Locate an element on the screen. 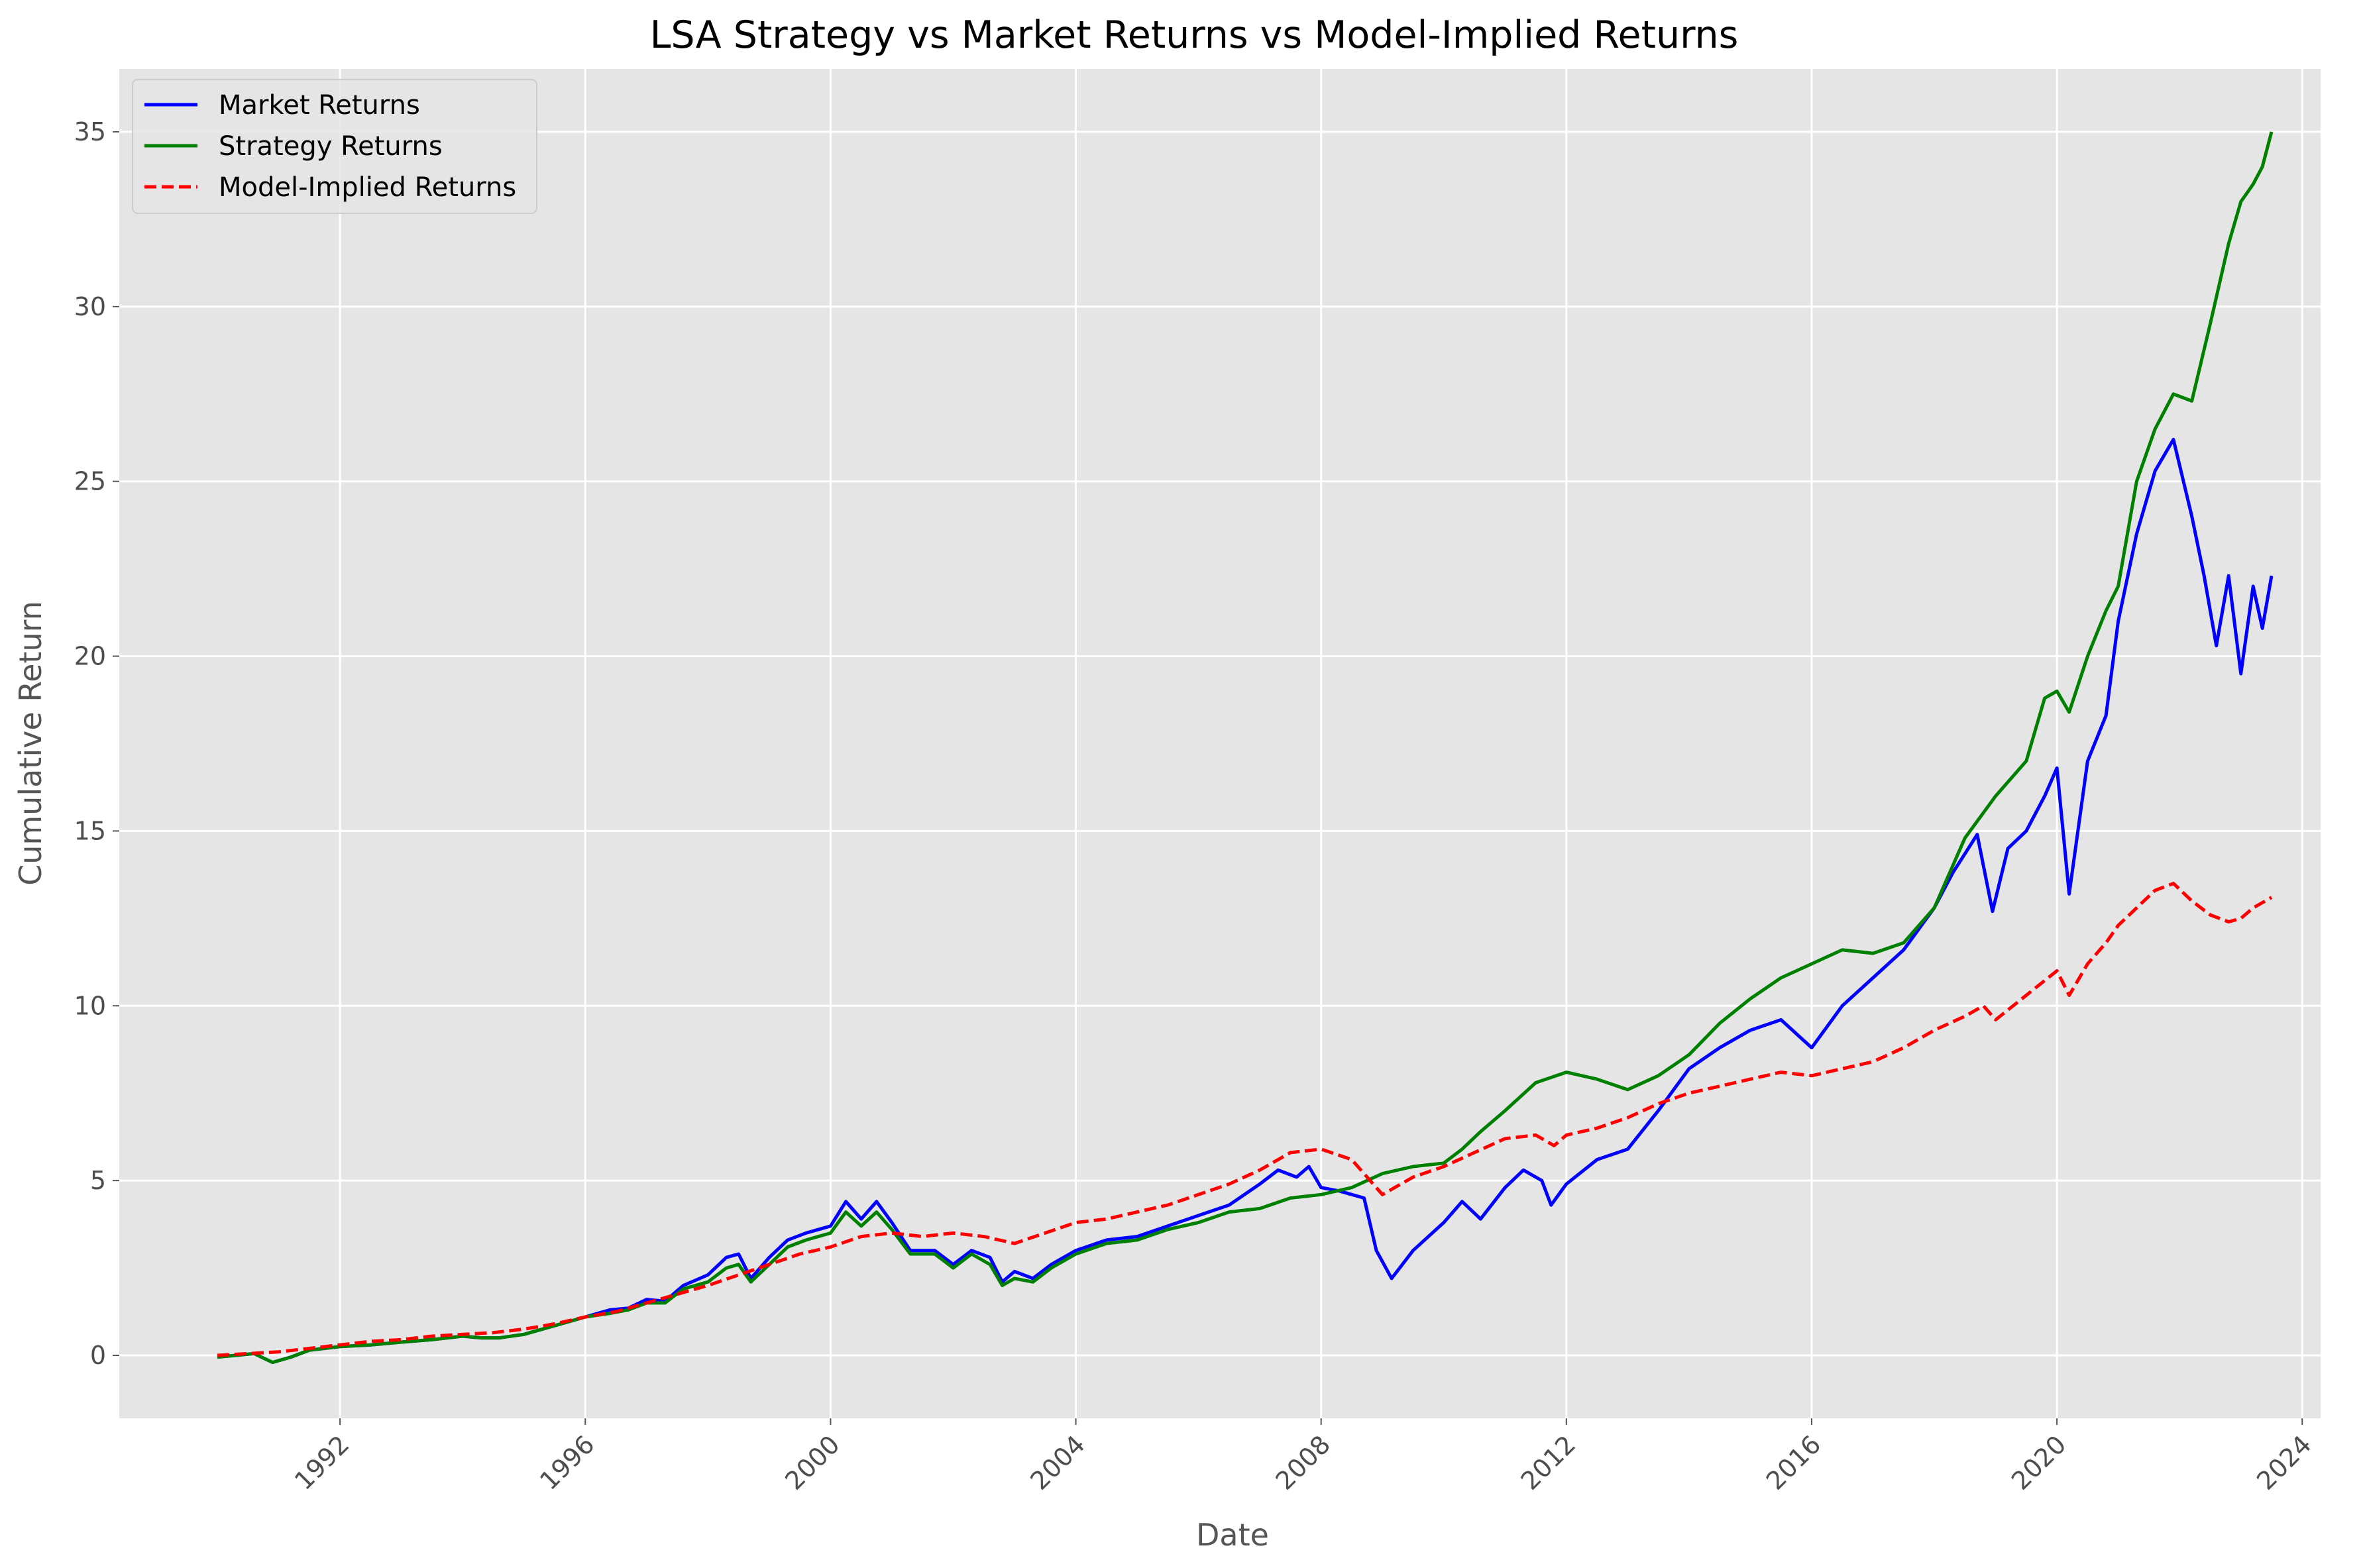 This screenshot has height=1568, width=2363. y-tick-label: 20 is located at coordinates (90, 656).